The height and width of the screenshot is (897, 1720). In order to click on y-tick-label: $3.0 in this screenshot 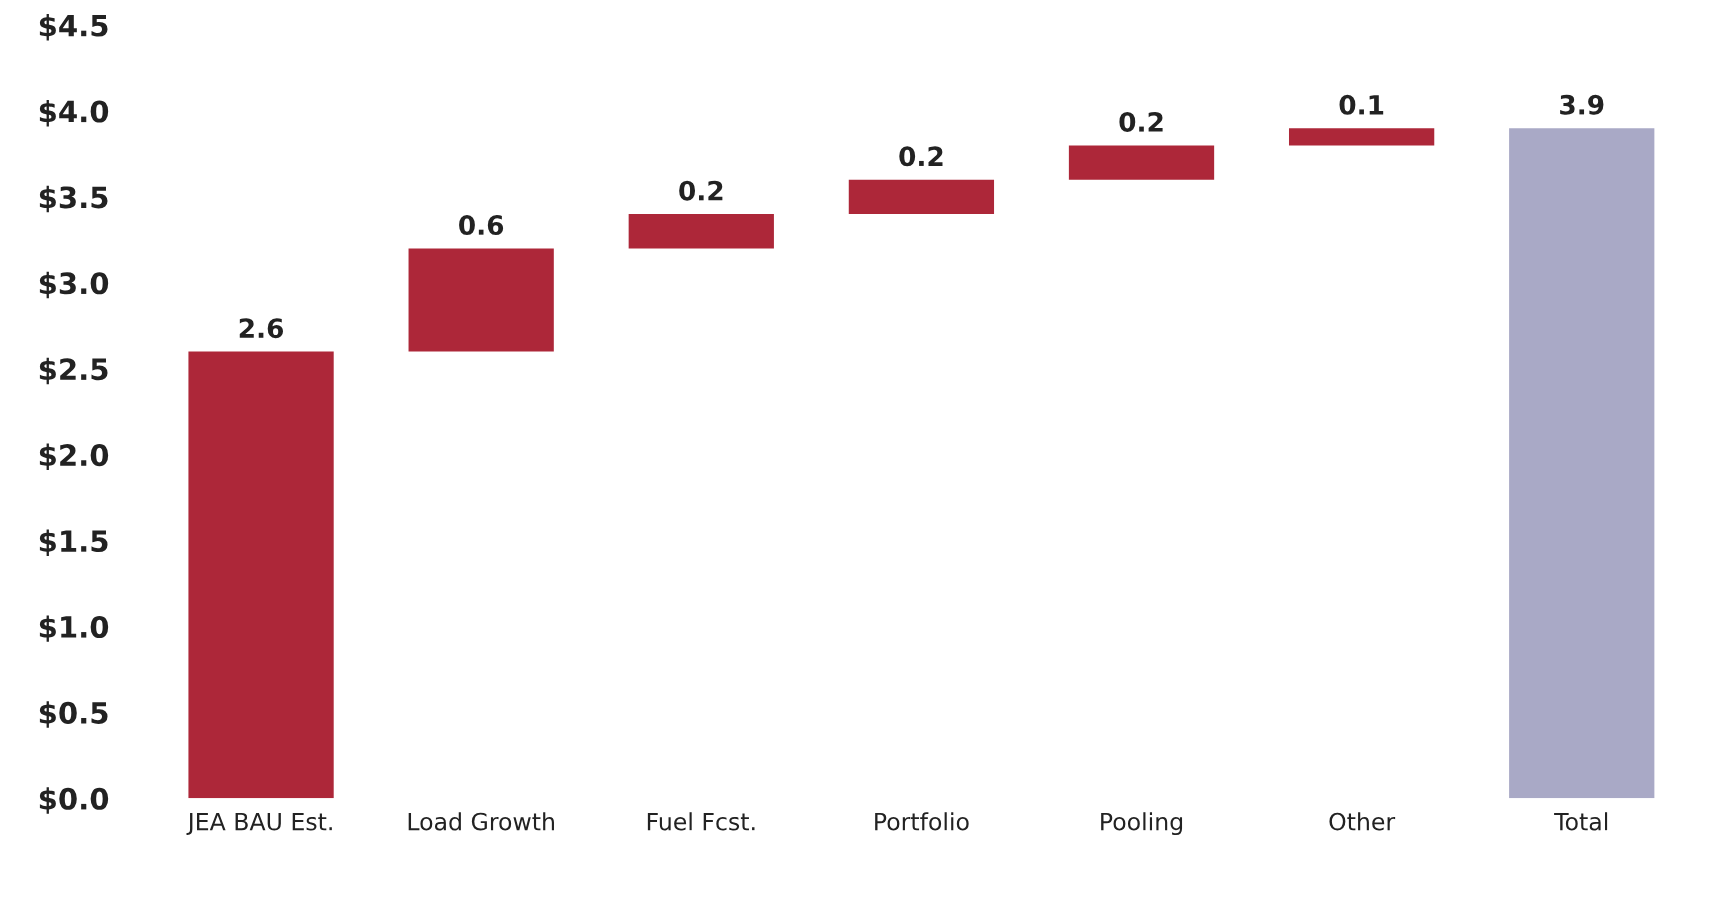, I will do `click(74, 285)`.